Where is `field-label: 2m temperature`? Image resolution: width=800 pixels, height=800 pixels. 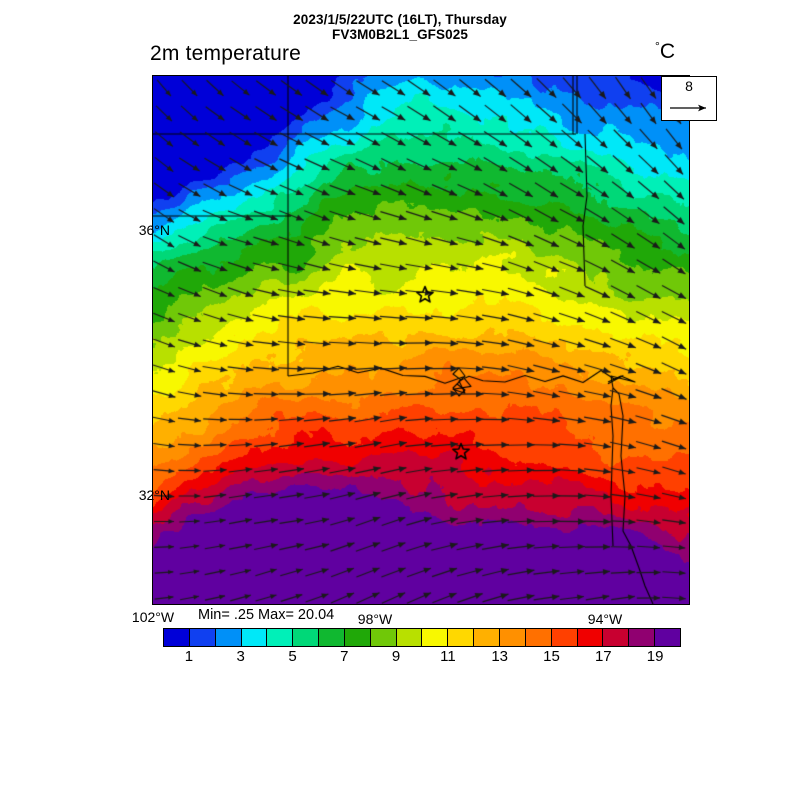
field-label: 2m temperature is located at coordinates (226, 53).